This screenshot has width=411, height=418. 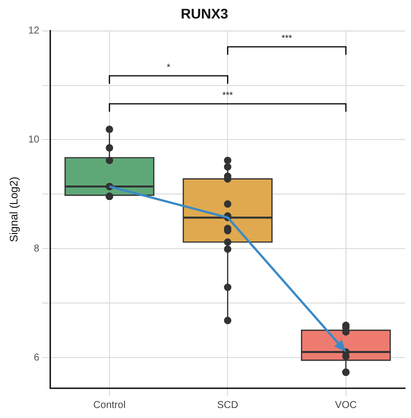 What do you see at coordinates (14, 209) in the screenshot?
I see `y-axis-title: Signal (Log2)` at bounding box center [14, 209].